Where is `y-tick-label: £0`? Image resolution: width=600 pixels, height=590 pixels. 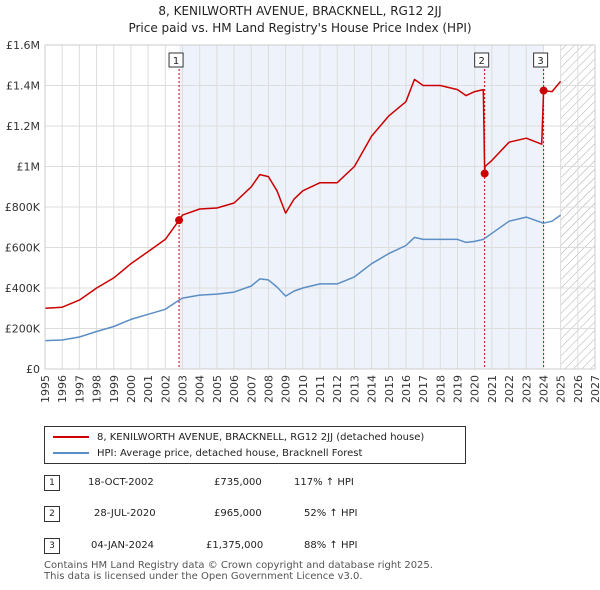
y-tick-label: £0 is located at coordinates (33, 369).